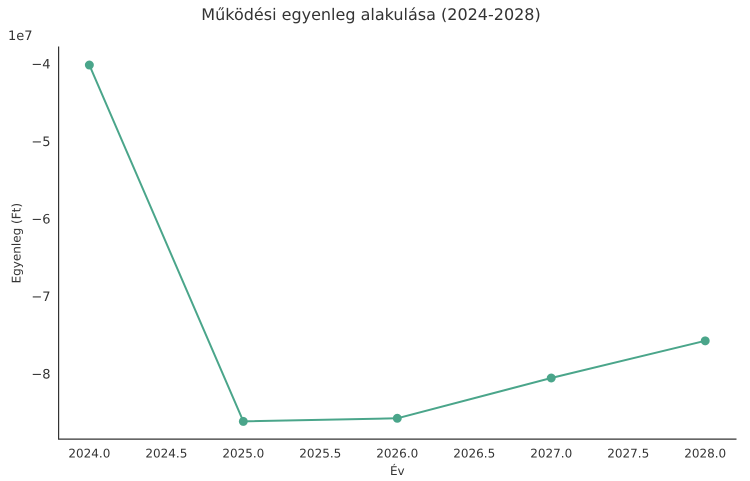 This screenshot has width=750, height=481. Describe the element at coordinates (705, 453) in the screenshot. I see `x-tick-label: 2028.0` at that location.